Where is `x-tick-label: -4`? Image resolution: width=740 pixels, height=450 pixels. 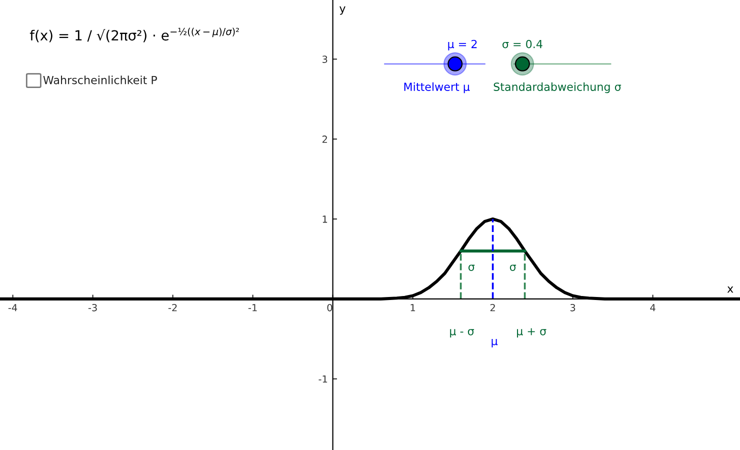
x-tick-label: -4 is located at coordinates (13, 308).